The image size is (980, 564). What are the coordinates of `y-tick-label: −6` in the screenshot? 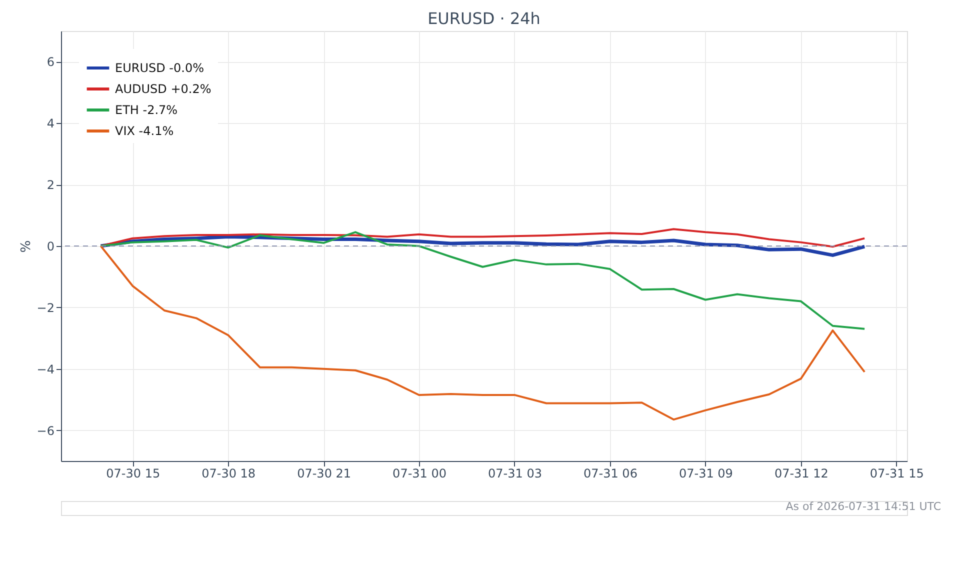 It's located at (45, 431).